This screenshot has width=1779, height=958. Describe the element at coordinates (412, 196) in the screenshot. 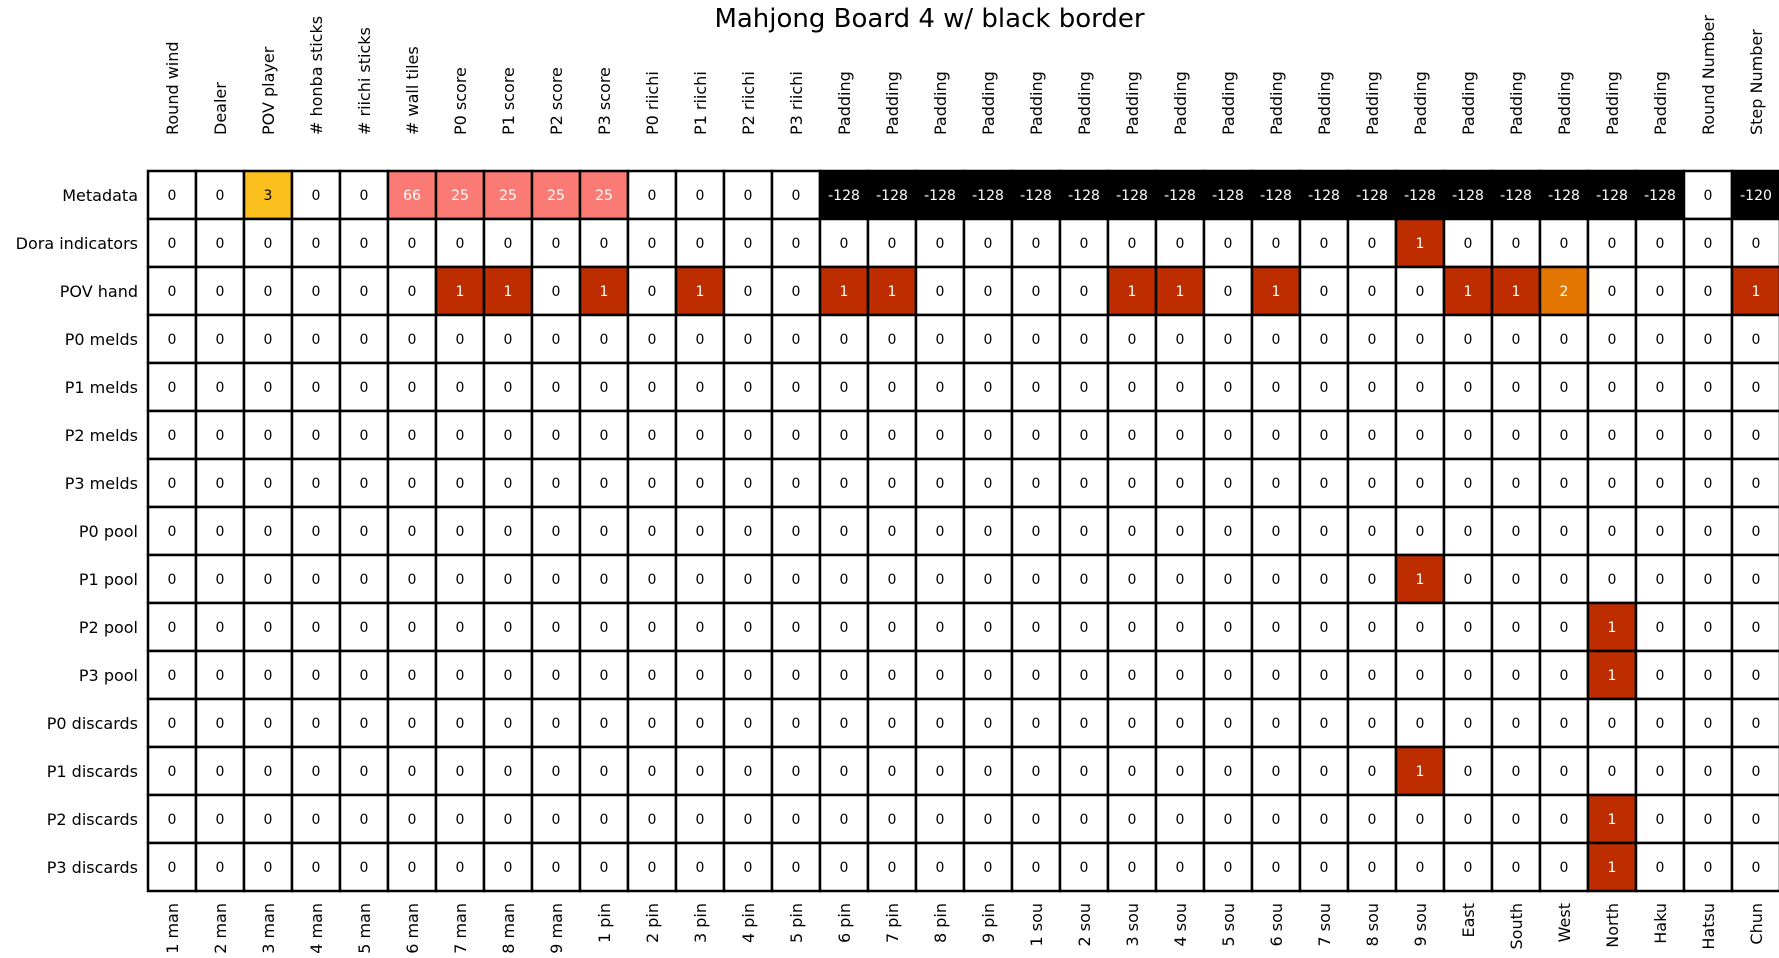

I see `cell-value-label: 66` at that location.